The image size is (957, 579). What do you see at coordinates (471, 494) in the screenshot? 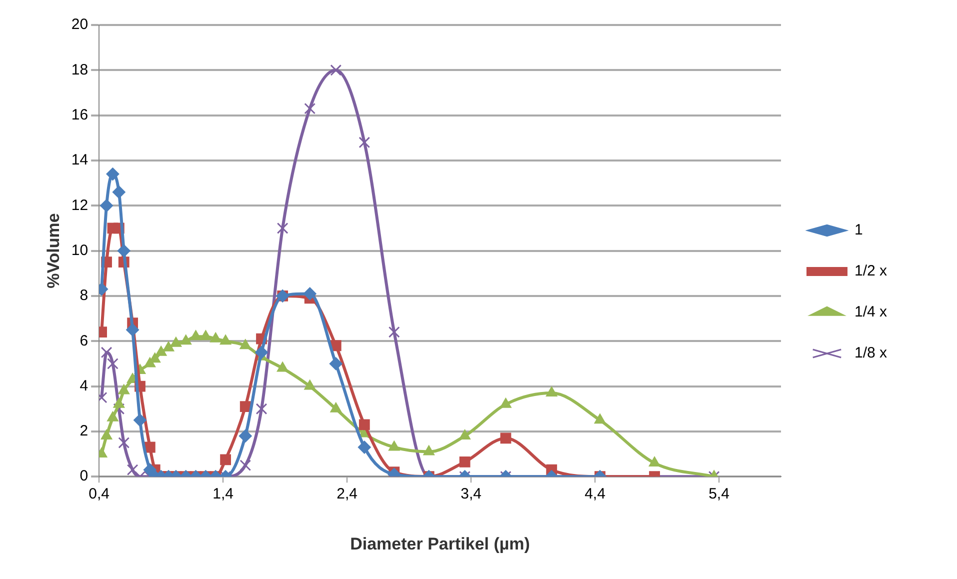
I see `x-tick-label: 3,4` at bounding box center [471, 494].